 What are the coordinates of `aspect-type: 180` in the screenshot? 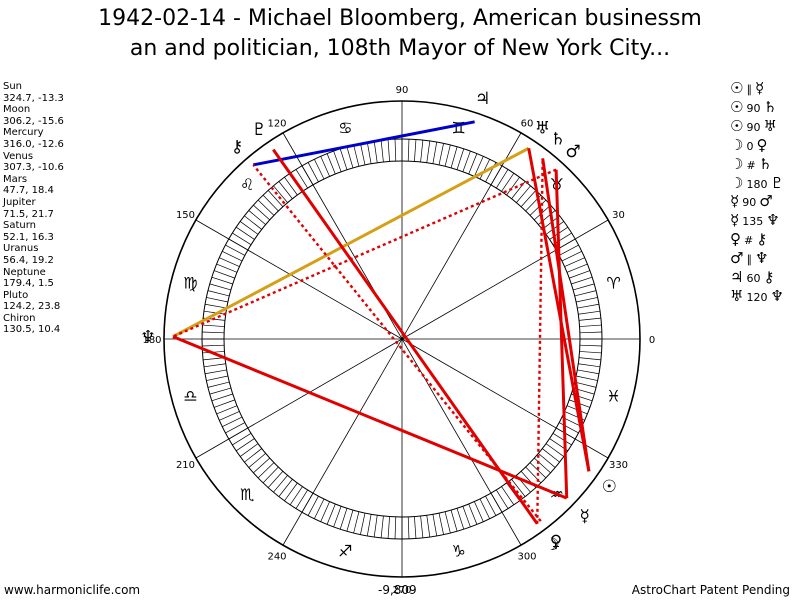 It's located at (757, 184).